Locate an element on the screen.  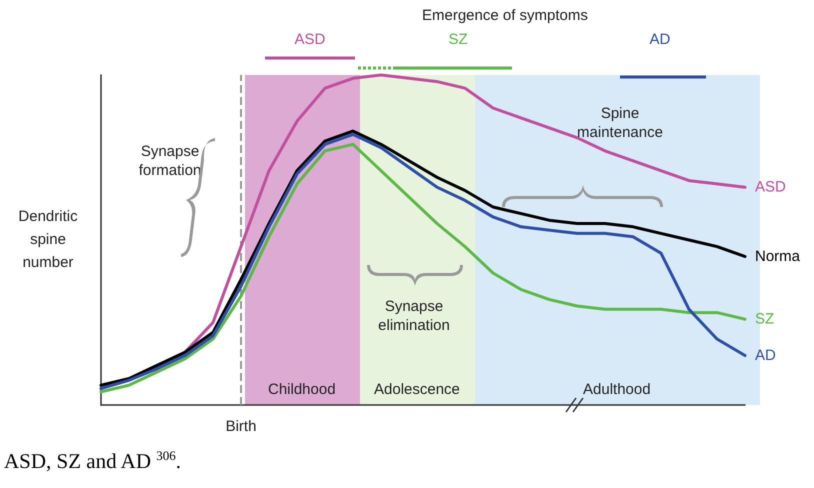
series-label: ASD is located at coordinates (770, 187).